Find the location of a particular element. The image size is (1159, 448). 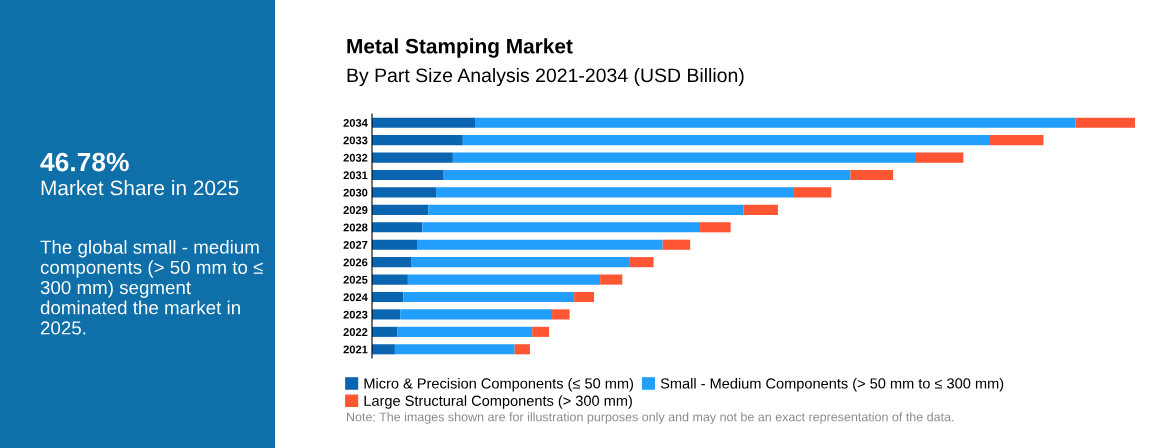

y-tick-label: 2023 is located at coordinates (355, 314).